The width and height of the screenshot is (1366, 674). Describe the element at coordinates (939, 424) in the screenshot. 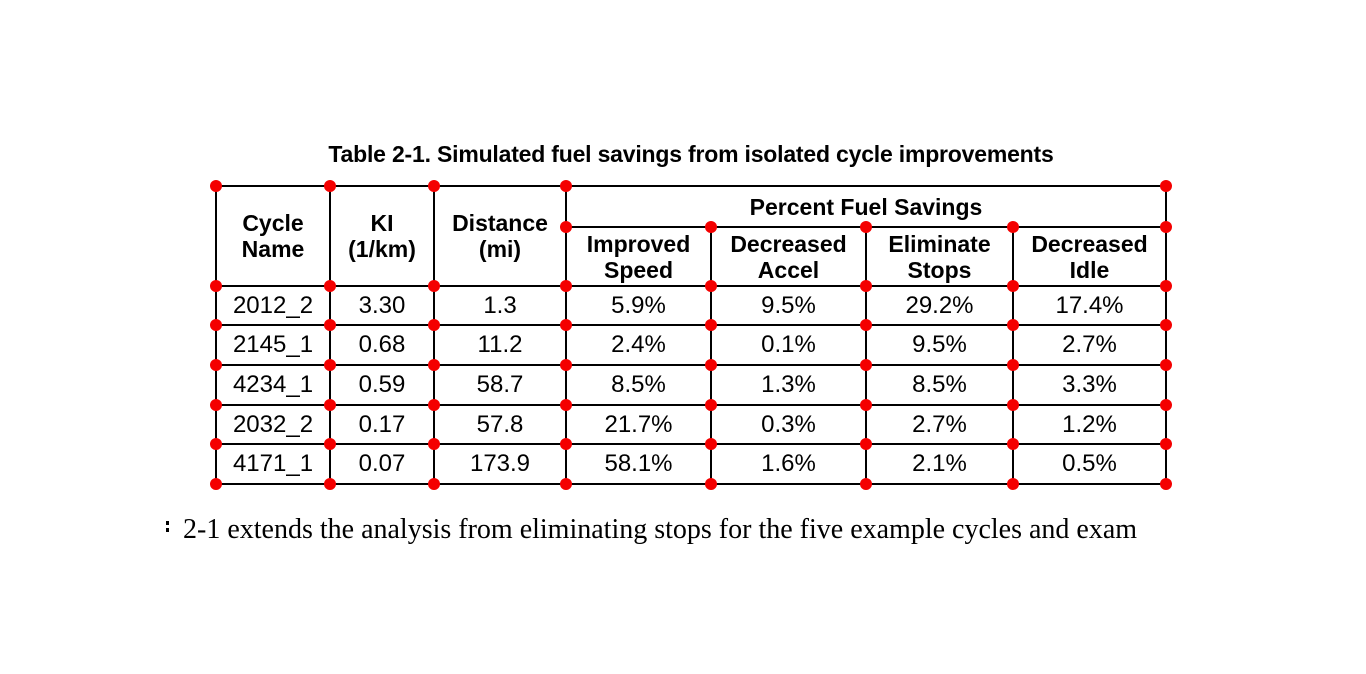

I see `cell-eliminate-stops: 2.7%` at that location.